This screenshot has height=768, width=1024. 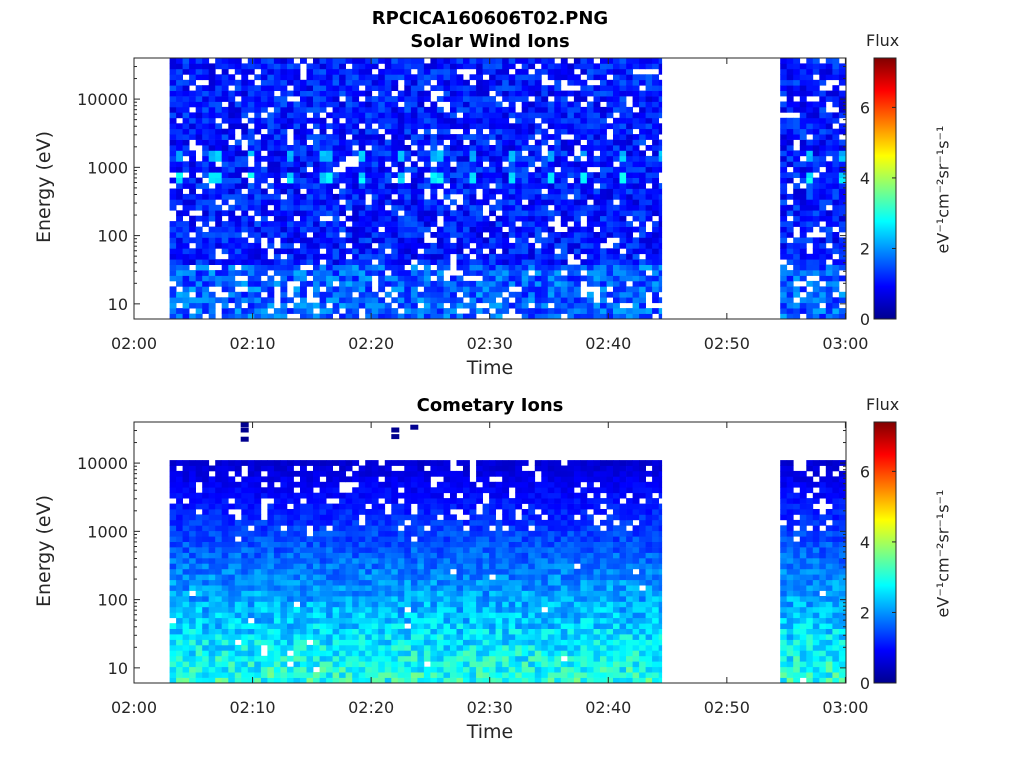 I want to click on y-tick-label: 100, so click(x=112, y=236).